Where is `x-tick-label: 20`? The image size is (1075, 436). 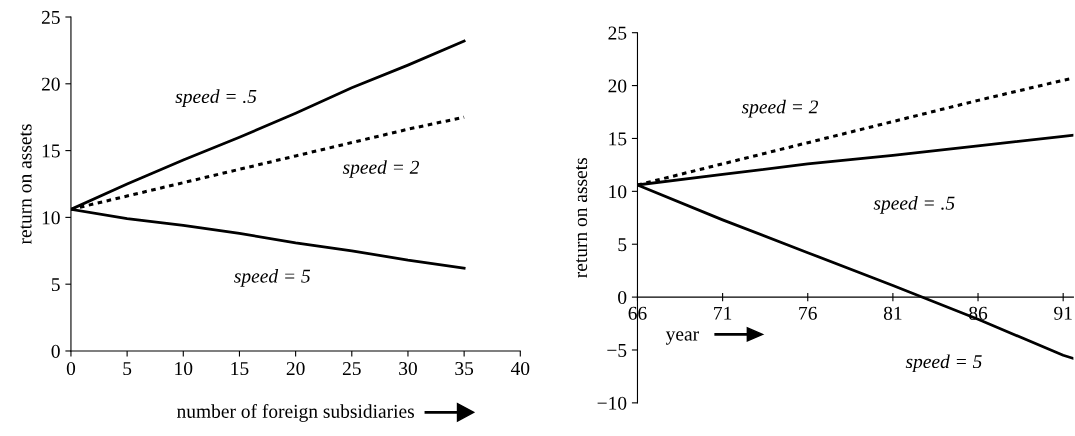
x-tick-label: 20 is located at coordinates (295, 368).